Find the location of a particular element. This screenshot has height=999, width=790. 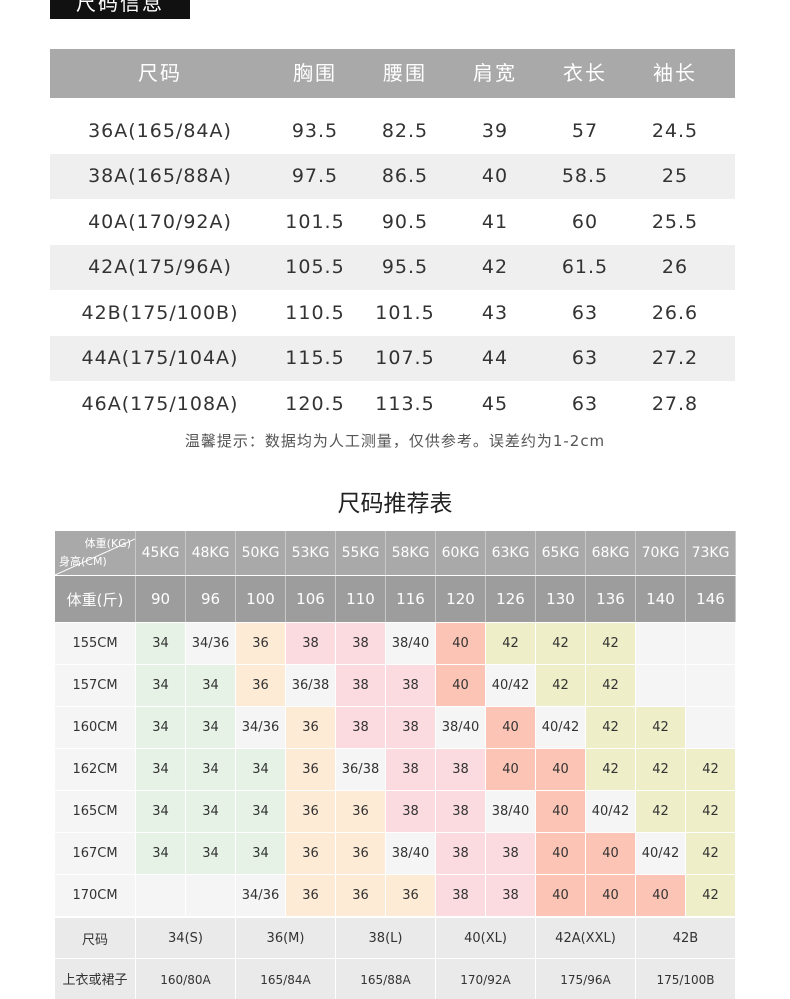

size-row: 尺码 34(S) 36(M) 38(L) 40(XL) 42A(XXL) 42B is located at coordinates (395, 937).